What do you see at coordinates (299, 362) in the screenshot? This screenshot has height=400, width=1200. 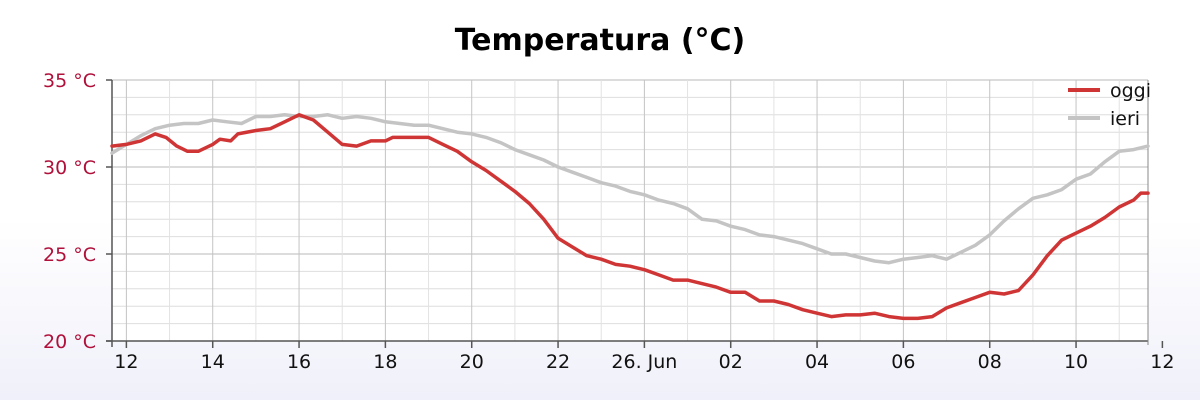 I see `x-tick-label: 16` at bounding box center [299, 362].